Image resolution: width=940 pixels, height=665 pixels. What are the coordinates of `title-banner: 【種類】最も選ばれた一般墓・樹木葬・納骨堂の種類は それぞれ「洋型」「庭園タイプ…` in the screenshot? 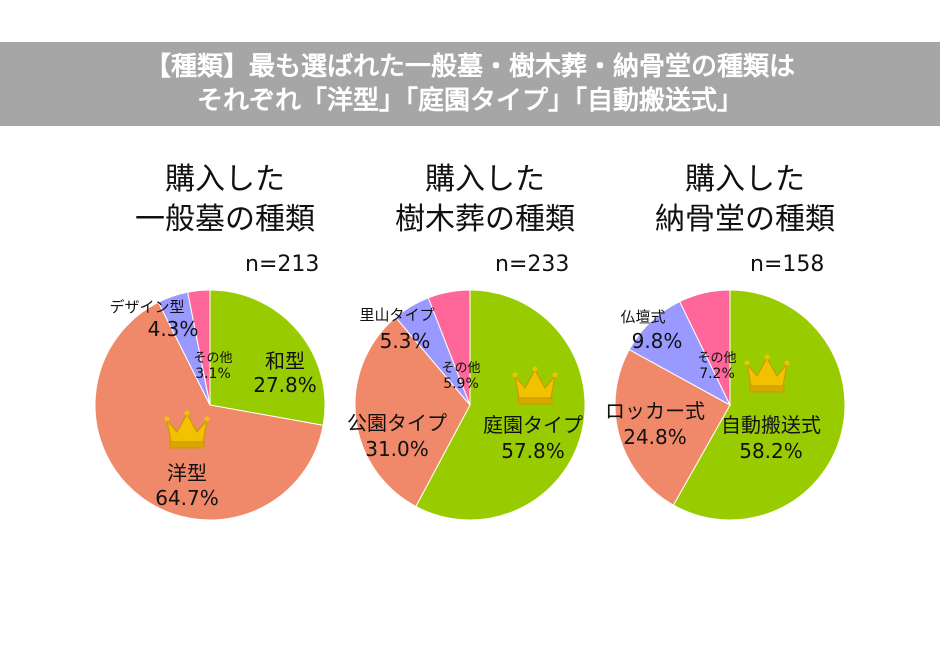 It's located at (470, 84).